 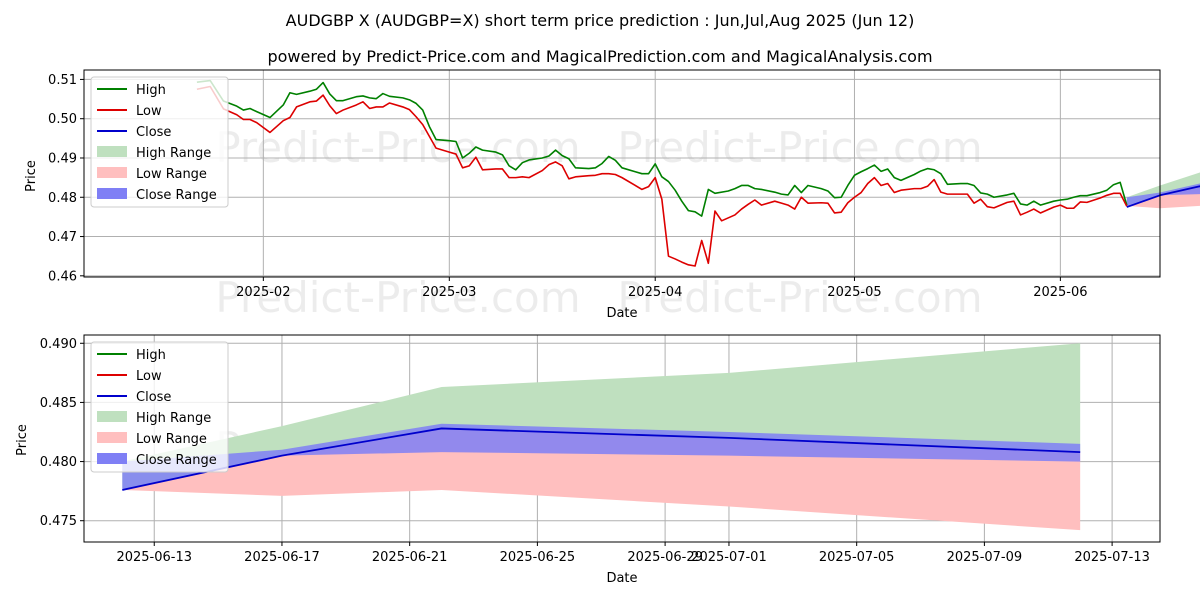 I want to click on top-y-tick-label: 0.46, so click(x=62, y=276).